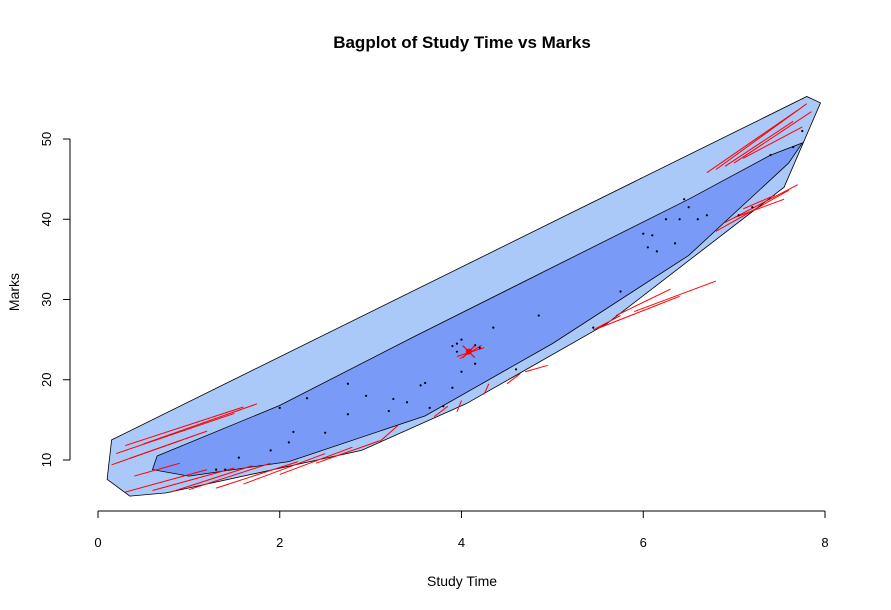  Describe the element at coordinates (824, 542) in the screenshot. I see `x-tick-label: 8` at that location.